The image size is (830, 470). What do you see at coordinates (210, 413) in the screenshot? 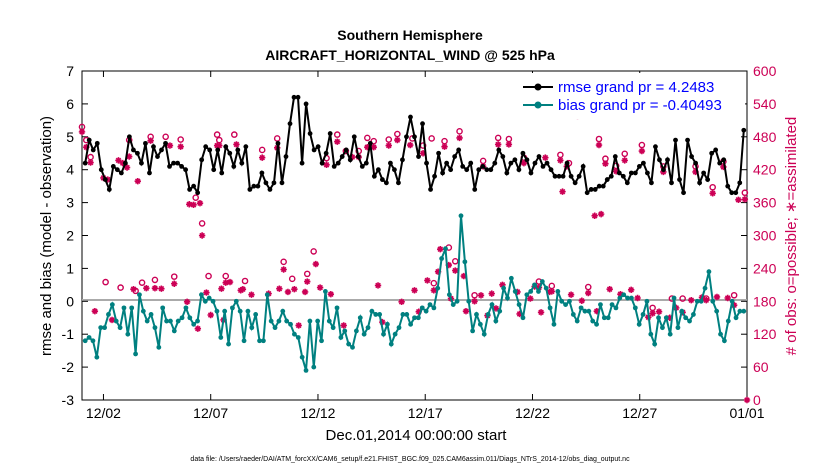
I see `x-tick-label: 12/07` at bounding box center [210, 413].